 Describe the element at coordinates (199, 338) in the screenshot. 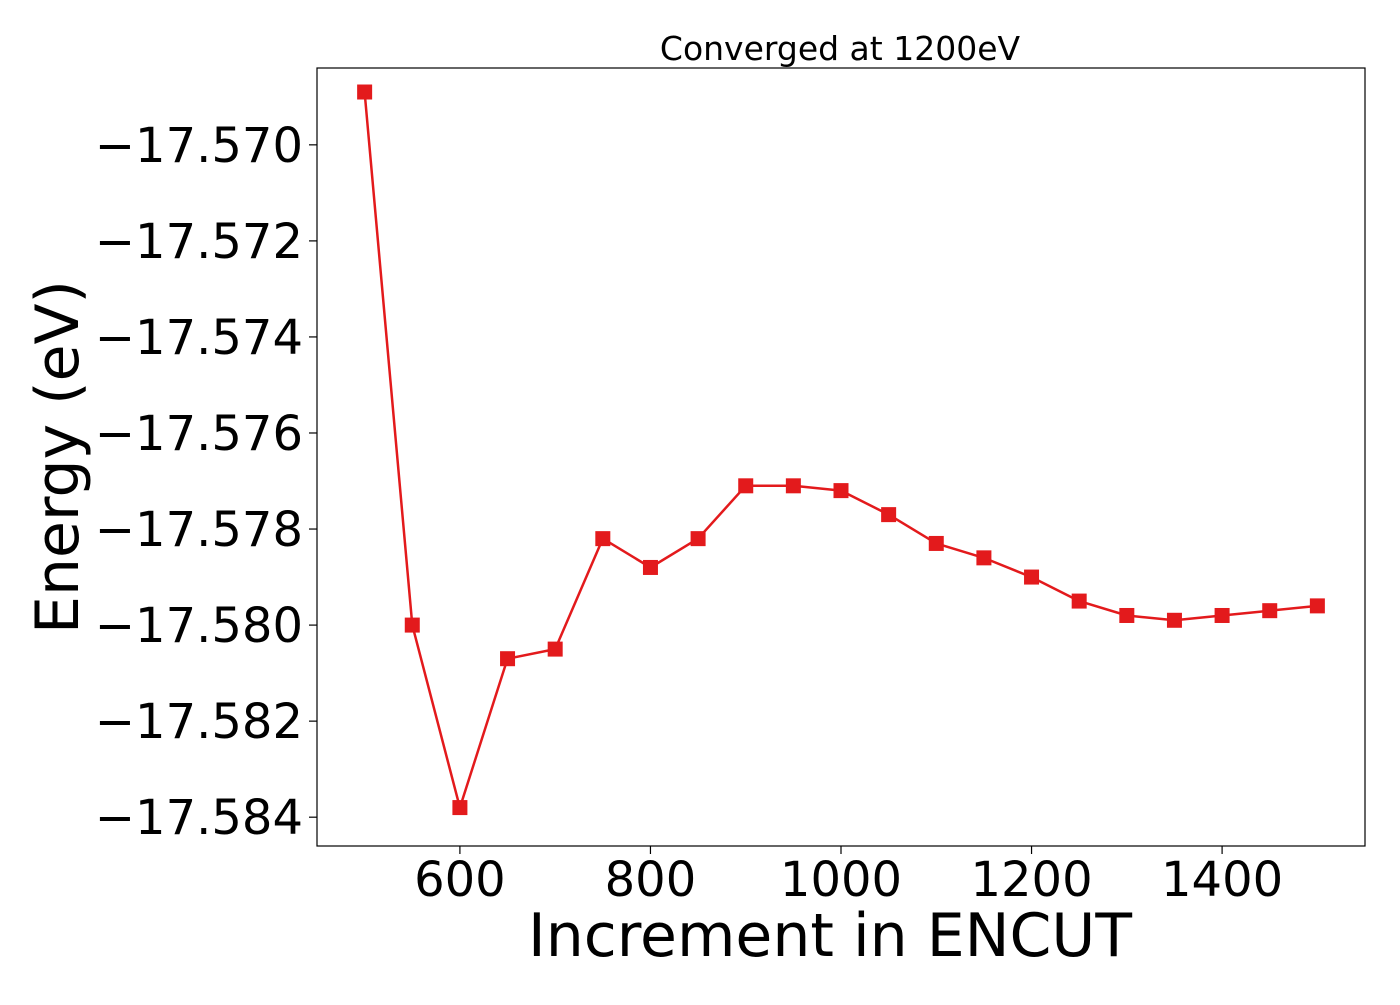

I see `y-tick-label: −17.574` at that location.